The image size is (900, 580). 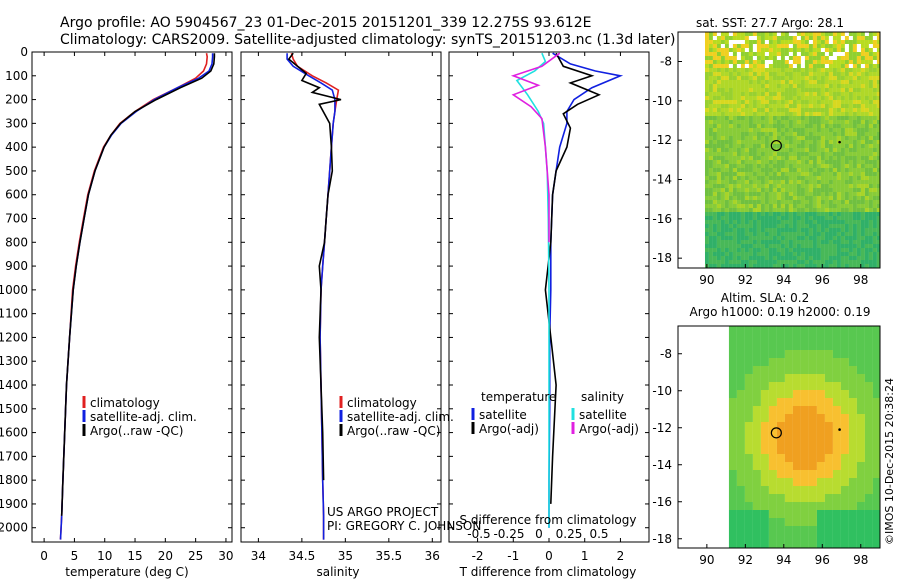 What do you see at coordinates (14, 337) in the screenshot?
I see `y-tick-label: 1200` at bounding box center [14, 337].